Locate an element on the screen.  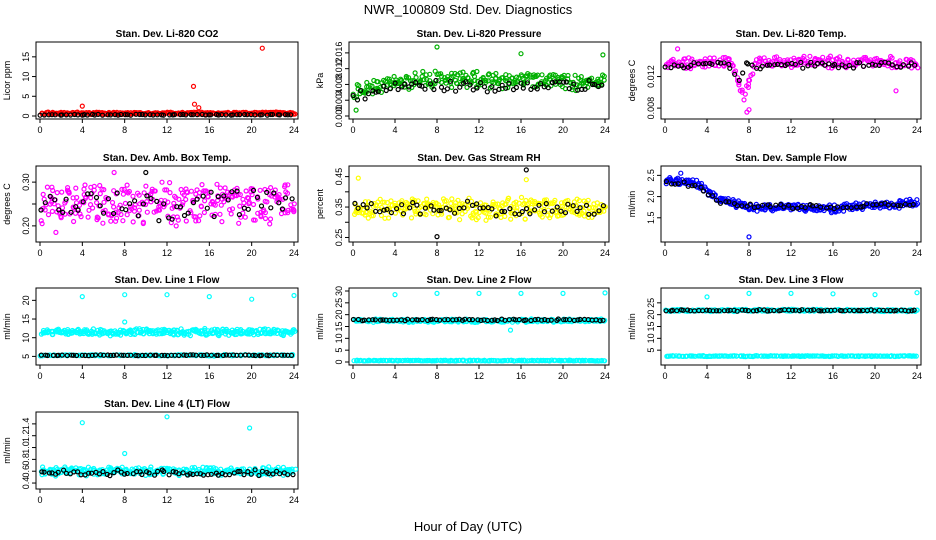
x-tick-label: 20 is located at coordinates (563, 376).